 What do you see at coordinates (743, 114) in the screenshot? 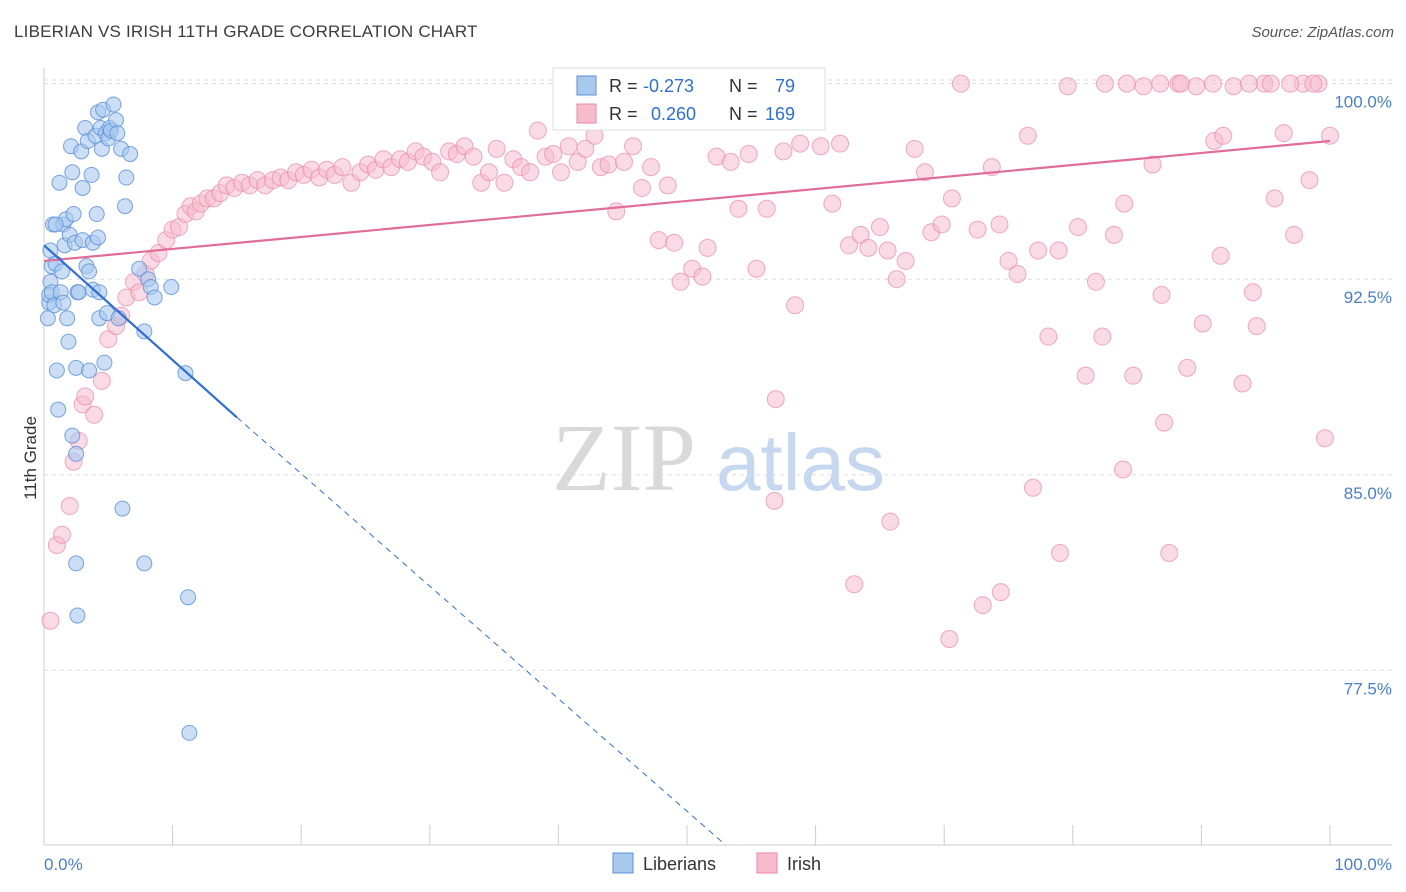
I see `legend-n-label-2: N =` at bounding box center [743, 114].